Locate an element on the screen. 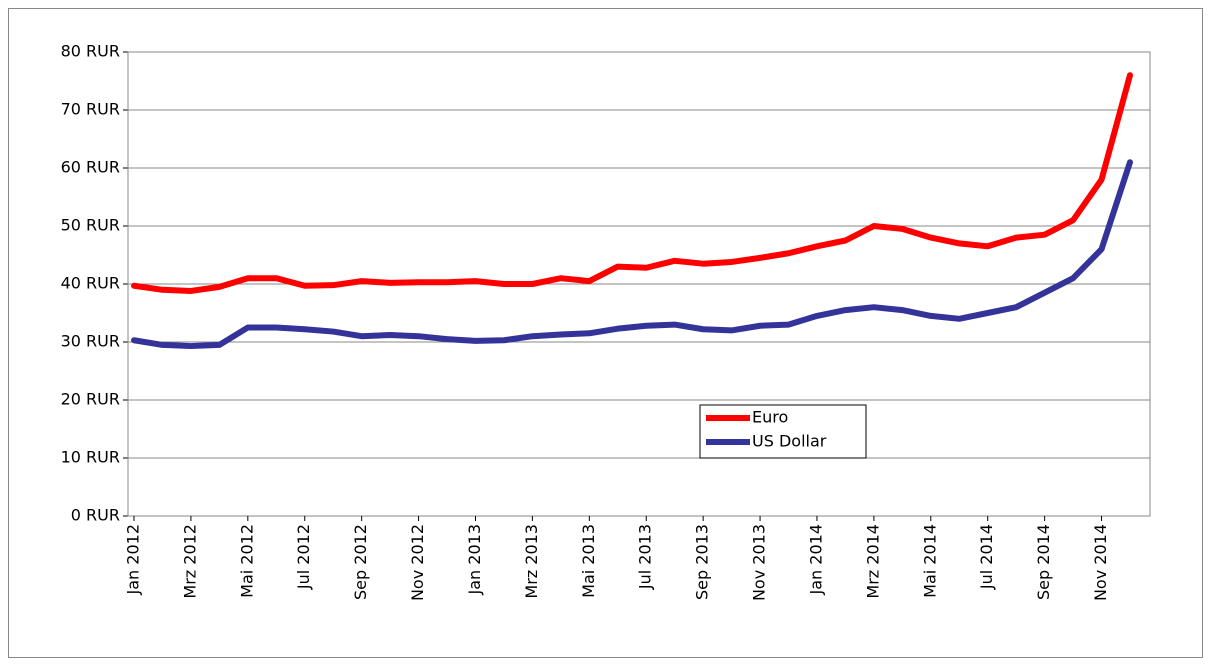  x-tick-label: Sep 2012 is located at coordinates (360, 562).